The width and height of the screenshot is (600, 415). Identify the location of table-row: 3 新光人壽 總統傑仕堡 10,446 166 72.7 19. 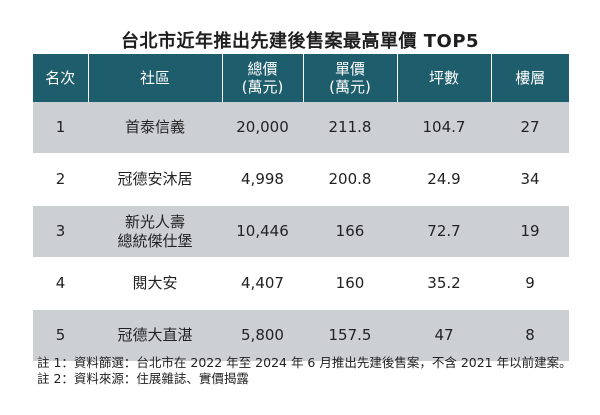
(301, 231).